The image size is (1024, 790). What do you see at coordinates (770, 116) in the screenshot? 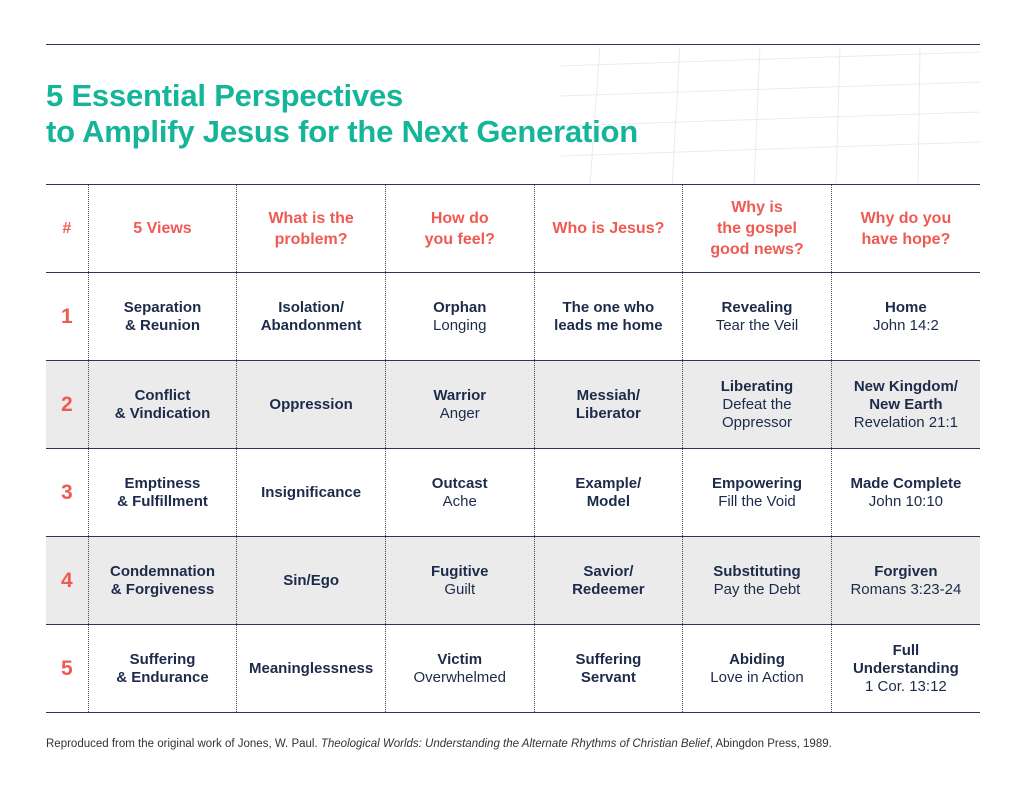
I see `background-grid-decoration` at bounding box center [770, 116].